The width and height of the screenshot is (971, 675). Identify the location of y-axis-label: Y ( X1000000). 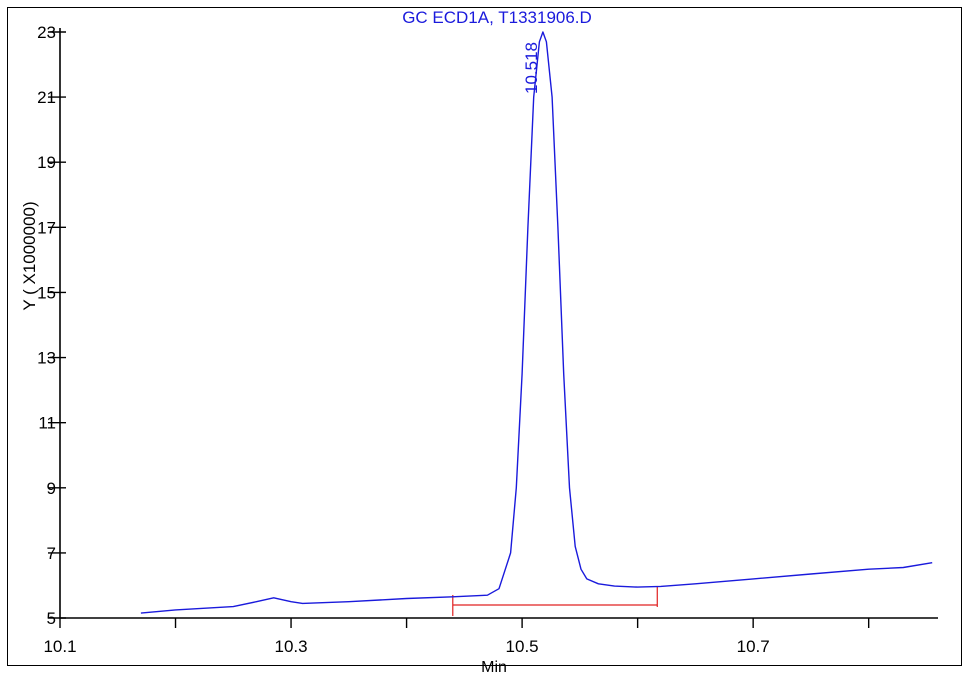
(29, 255).